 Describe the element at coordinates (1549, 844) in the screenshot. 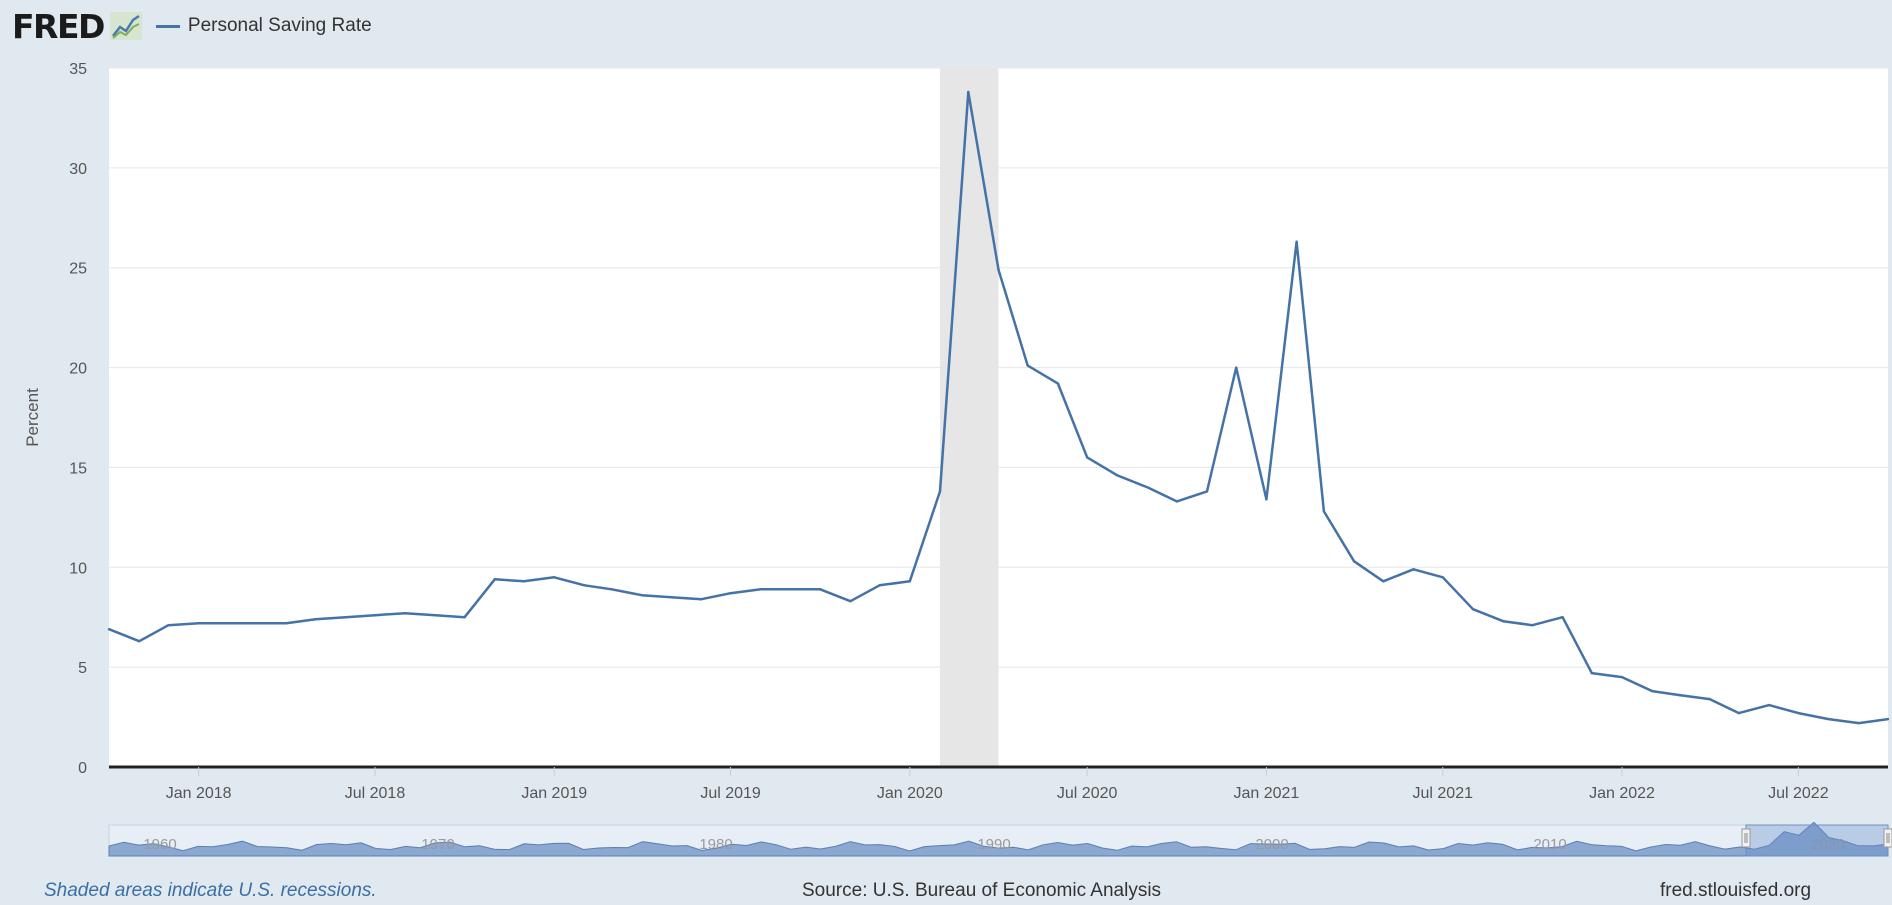

I see `navigator-year-label: 2010` at that location.